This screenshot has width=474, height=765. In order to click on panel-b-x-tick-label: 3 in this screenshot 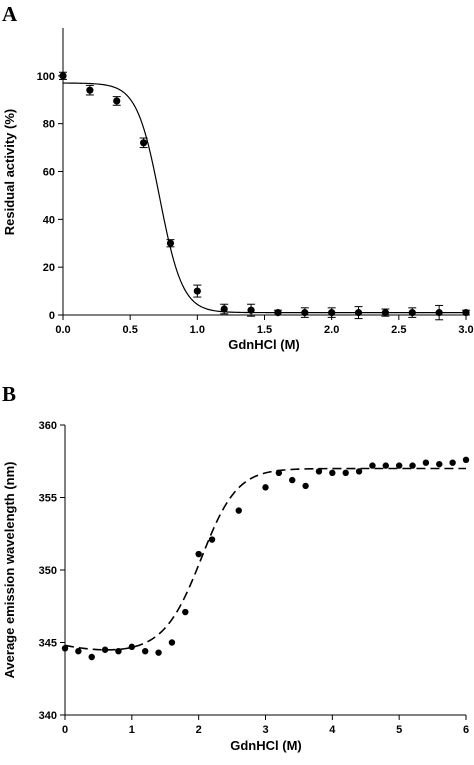, I will do `click(265, 730)`.